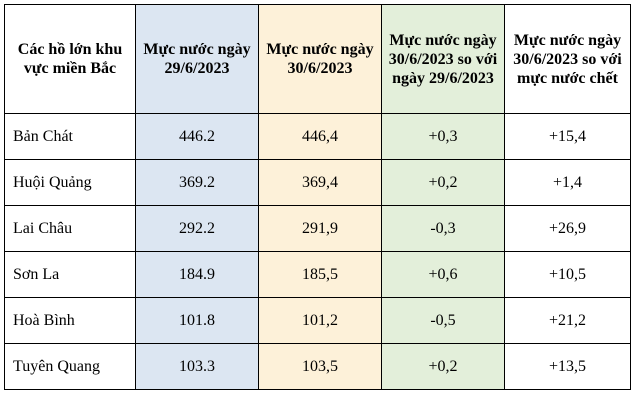 The height and width of the screenshot is (401, 633). I want to click on table-row: Bản Chát 446.2 446,4 +0,3 +15,4, so click(317, 136).